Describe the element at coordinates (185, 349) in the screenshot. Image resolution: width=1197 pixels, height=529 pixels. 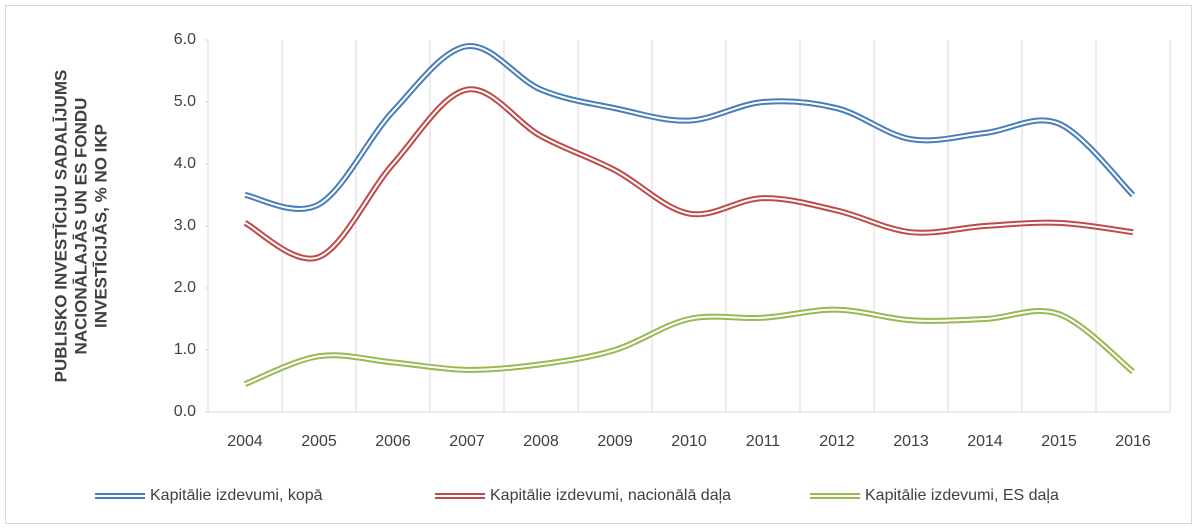
I see `y-tick-label: 1.0` at that location.